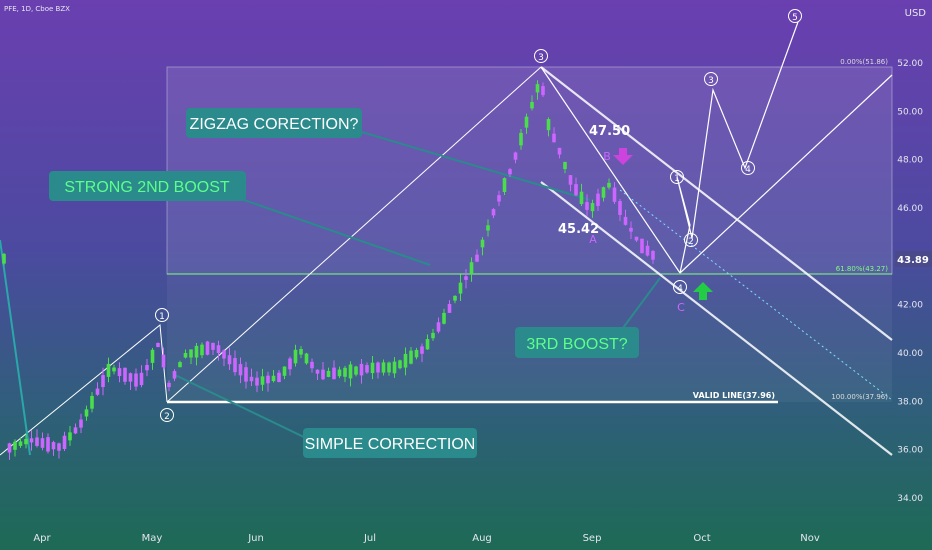 Image resolution: width=932 pixels, height=550 pixels. What do you see at coordinates (167, 417) in the screenshot?
I see `wave-marker-2-text: 2` at bounding box center [167, 417].